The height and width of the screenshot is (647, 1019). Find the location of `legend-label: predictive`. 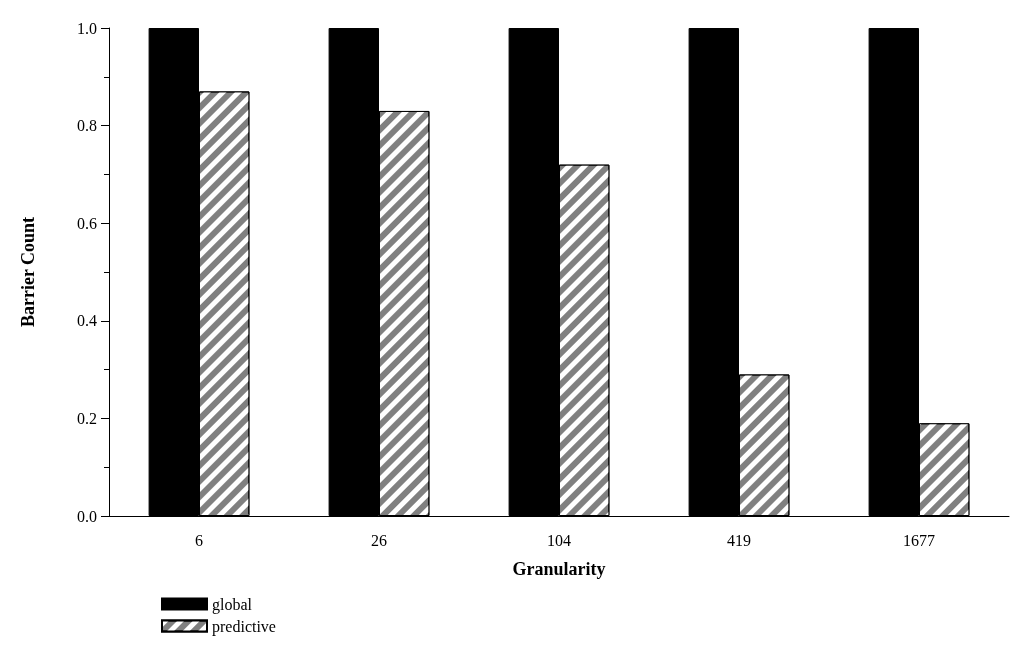

legend-label: predictive is located at coordinates (244, 626).